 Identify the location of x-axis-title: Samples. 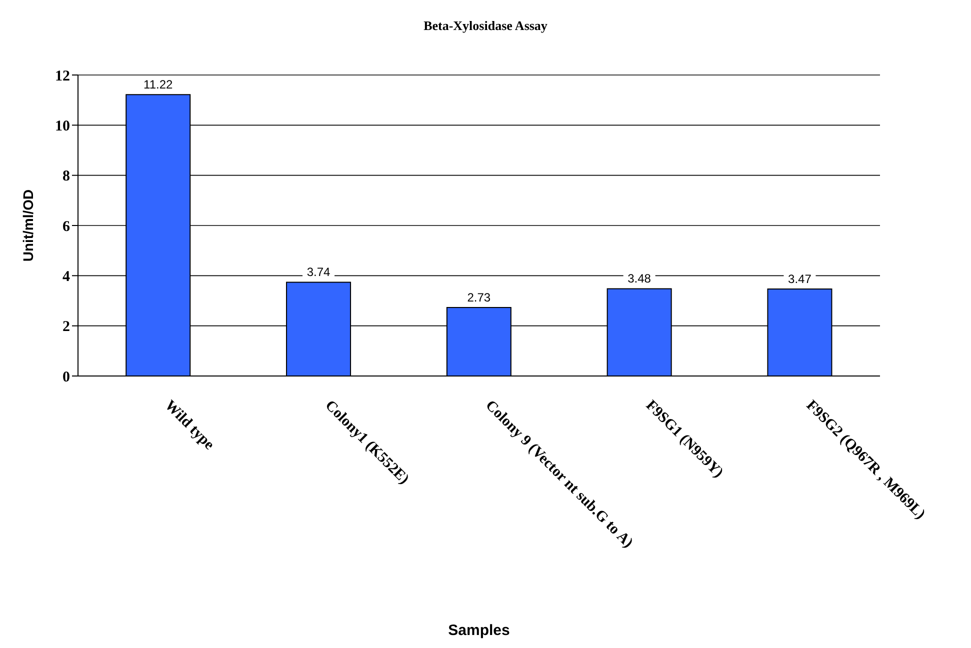
(479, 630).